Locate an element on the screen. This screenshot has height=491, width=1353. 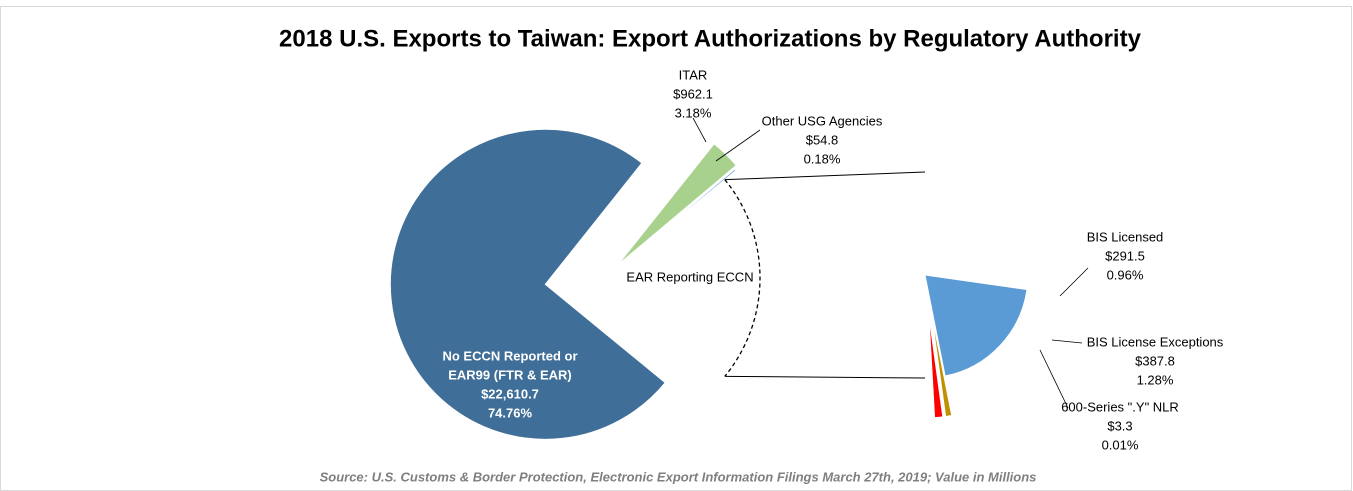
percent-label: 19.62% is located at coordinates (928, 256).